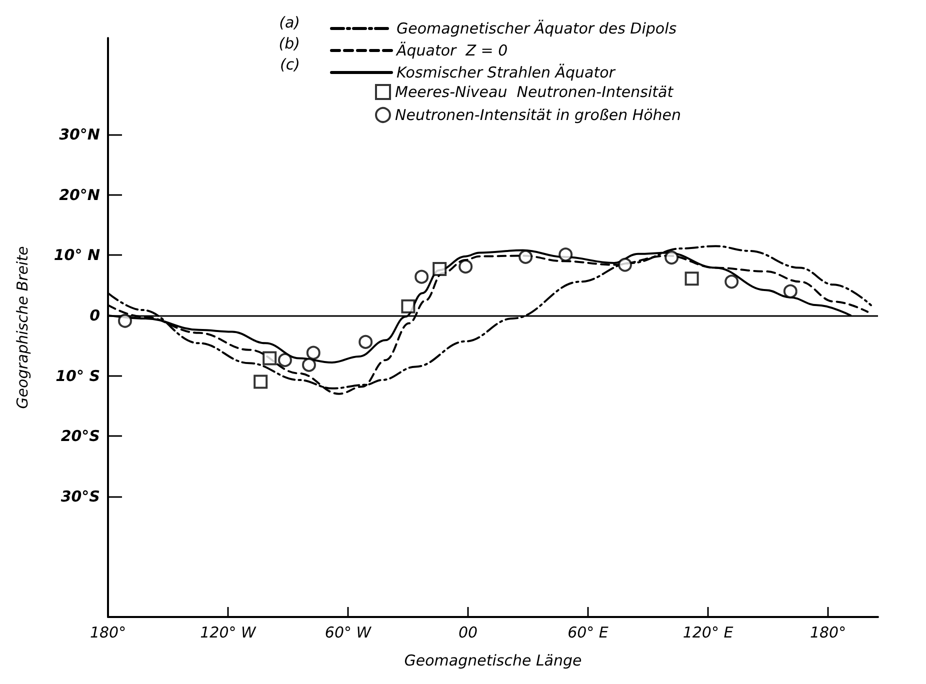 The width and height of the screenshot is (926, 684). Describe the element at coordinates (78, 375) in the screenshot. I see `y-tick-label: 10° S` at that location.